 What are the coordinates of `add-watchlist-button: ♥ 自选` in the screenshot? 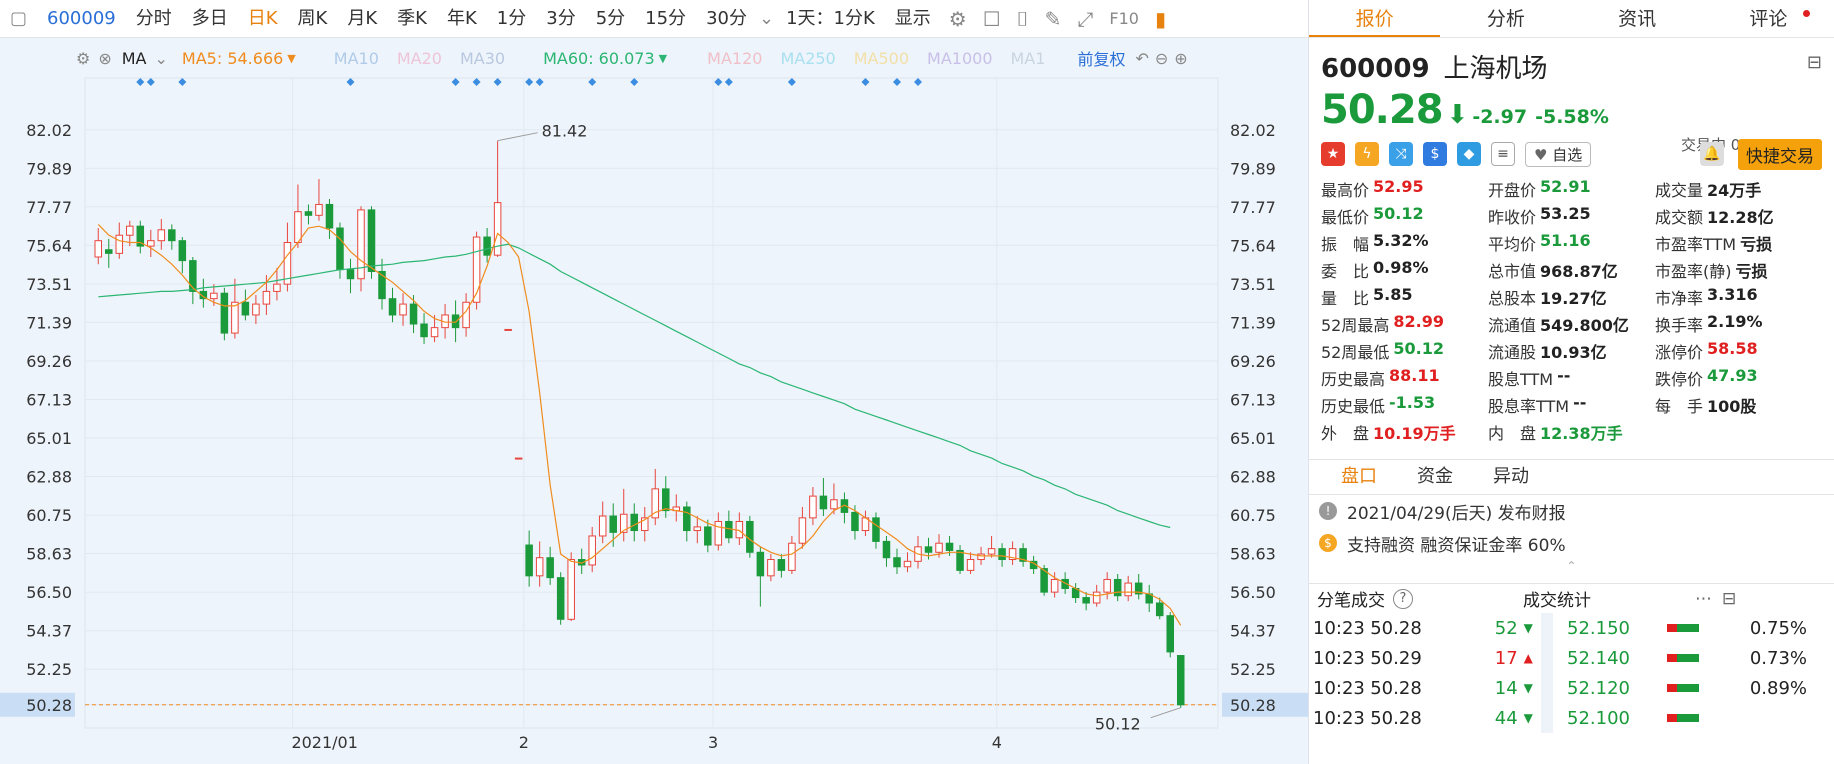 It's located at (1558, 154).